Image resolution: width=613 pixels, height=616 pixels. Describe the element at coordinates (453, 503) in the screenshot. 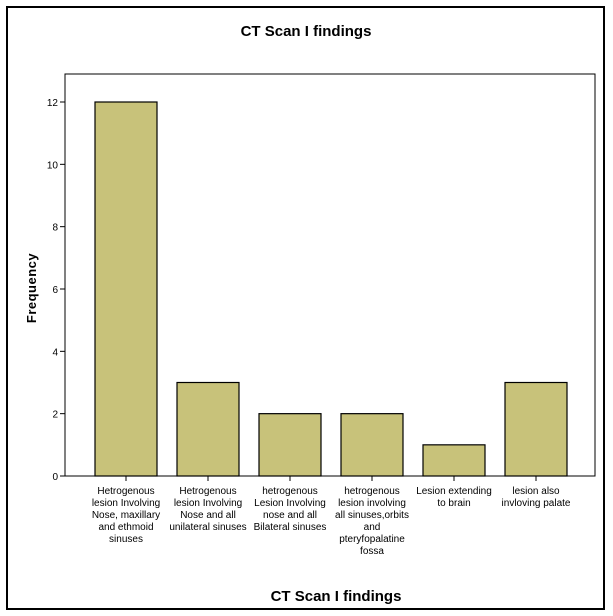

I see `x-category-line: to brain` at that location.